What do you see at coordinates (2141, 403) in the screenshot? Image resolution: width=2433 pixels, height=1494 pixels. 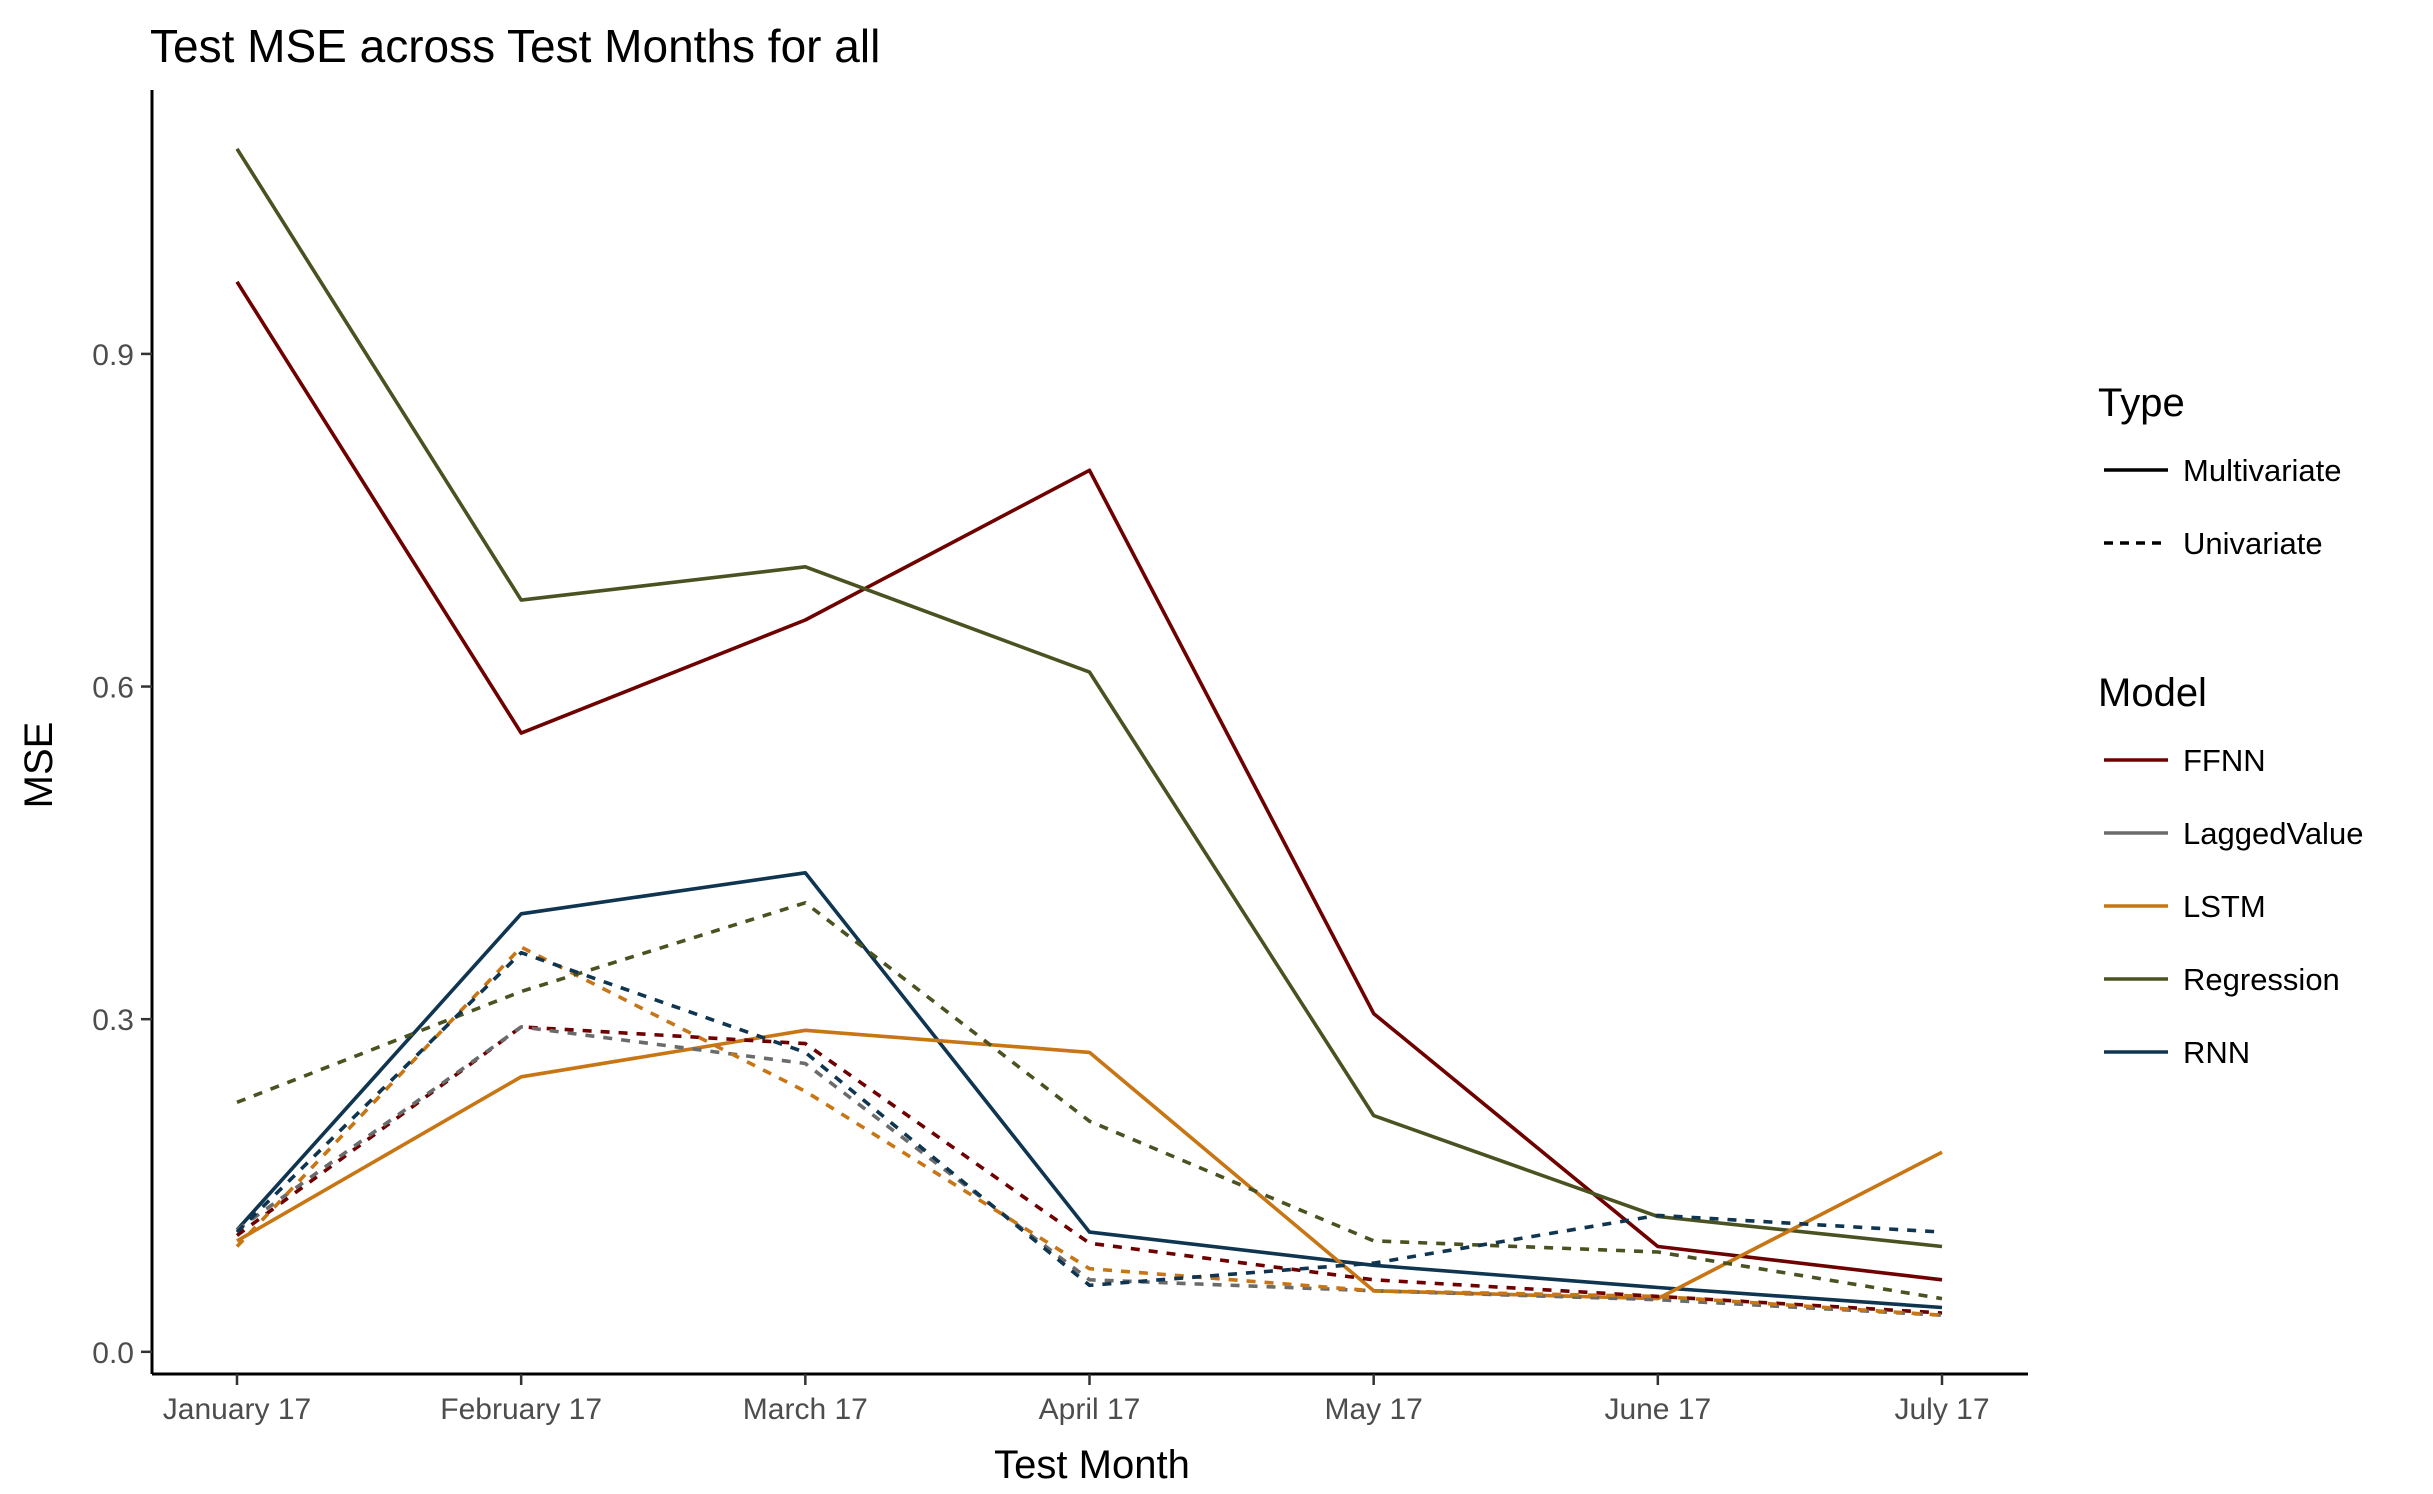 I see `legend-type-title: Type` at bounding box center [2141, 403].